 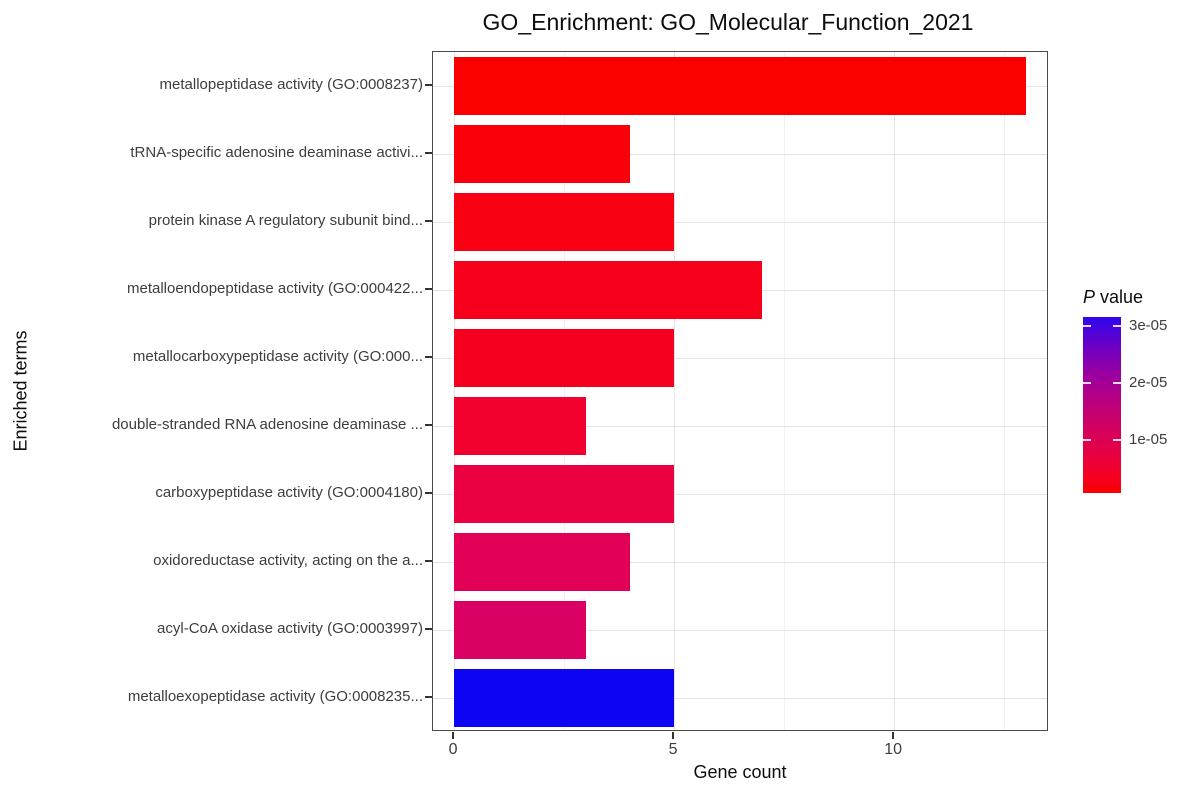 I want to click on legend-title-italic-p: P, so click(x=1089, y=297).